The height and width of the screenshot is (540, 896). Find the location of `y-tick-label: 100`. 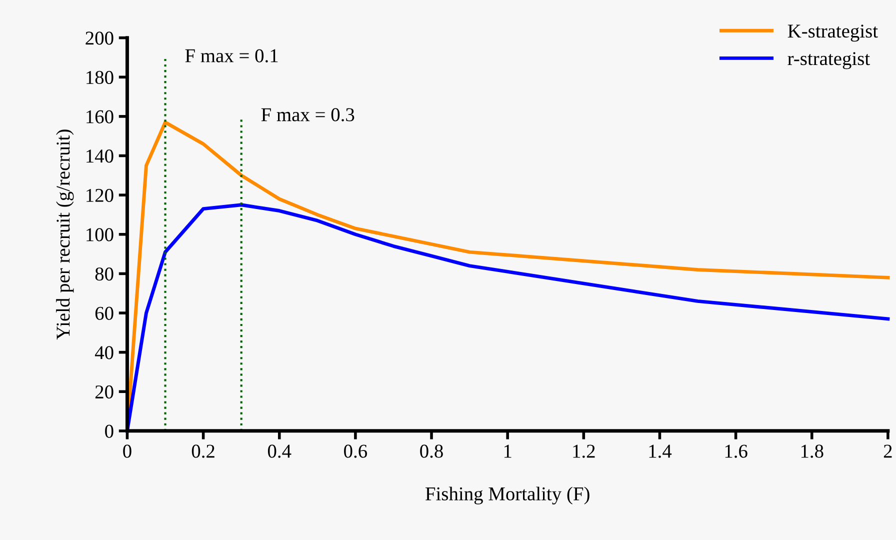

y-tick-label: 100 is located at coordinates (100, 235).